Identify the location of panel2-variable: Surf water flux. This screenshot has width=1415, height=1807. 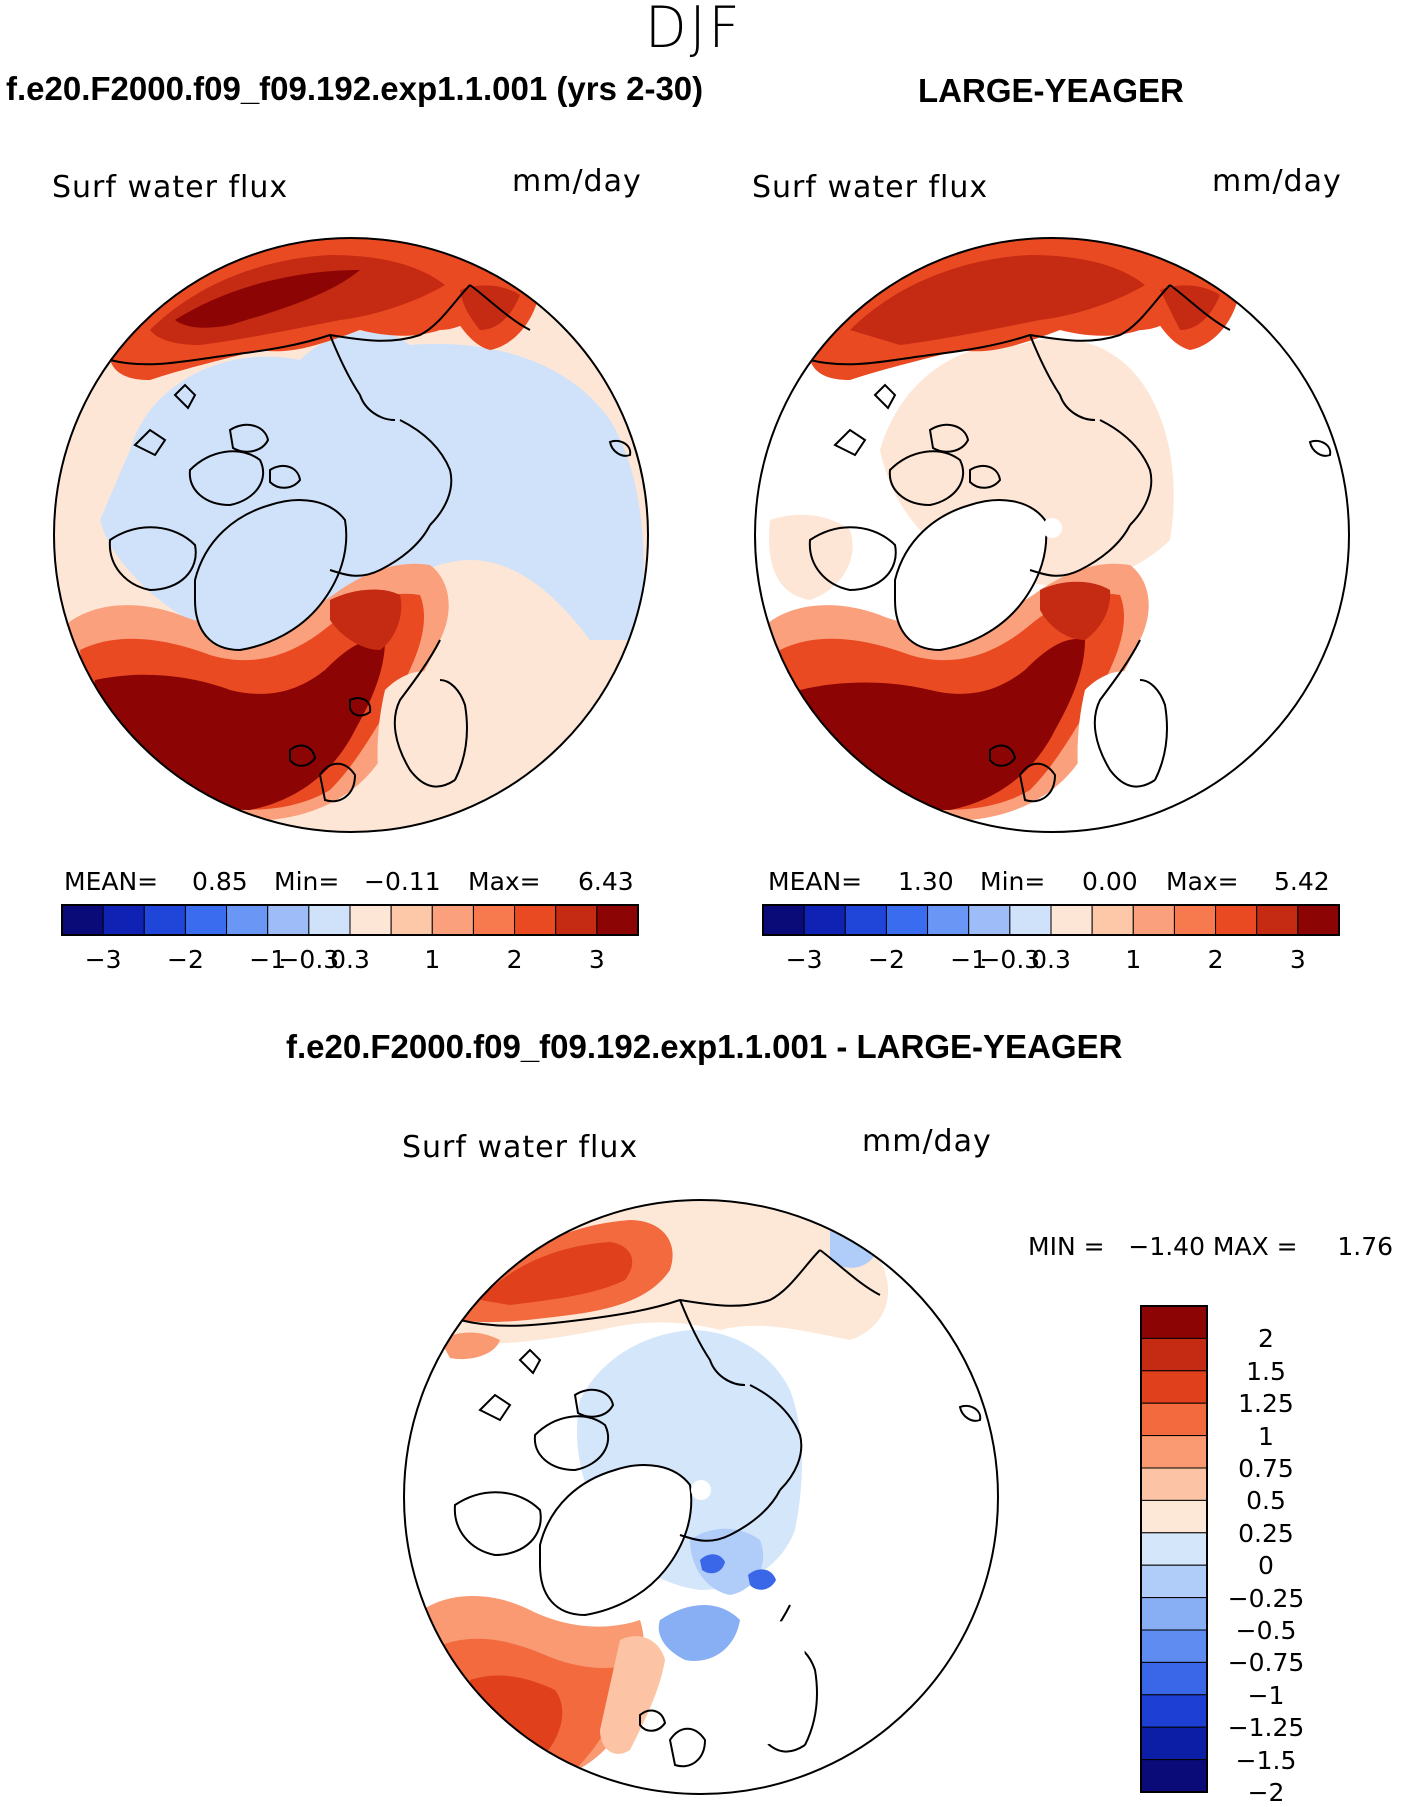
(870, 187).